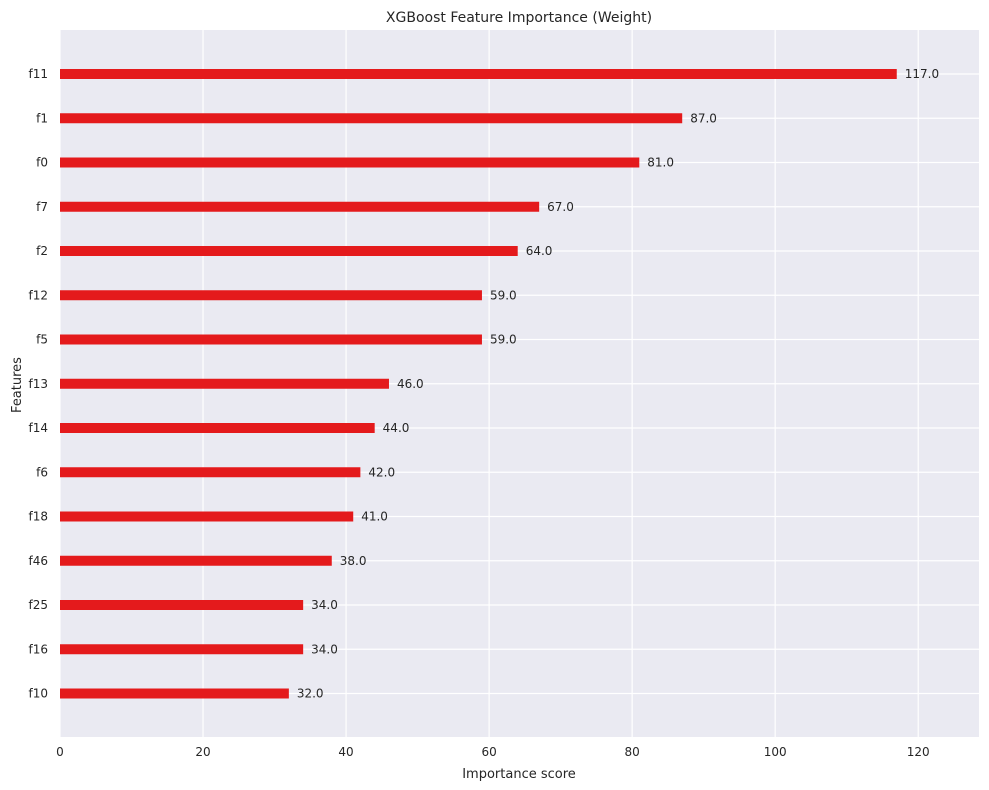 The width and height of the screenshot is (989, 790). What do you see at coordinates (207, 516) in the screenshot?
I see `bar-f18` at bounding box center [207, 516].